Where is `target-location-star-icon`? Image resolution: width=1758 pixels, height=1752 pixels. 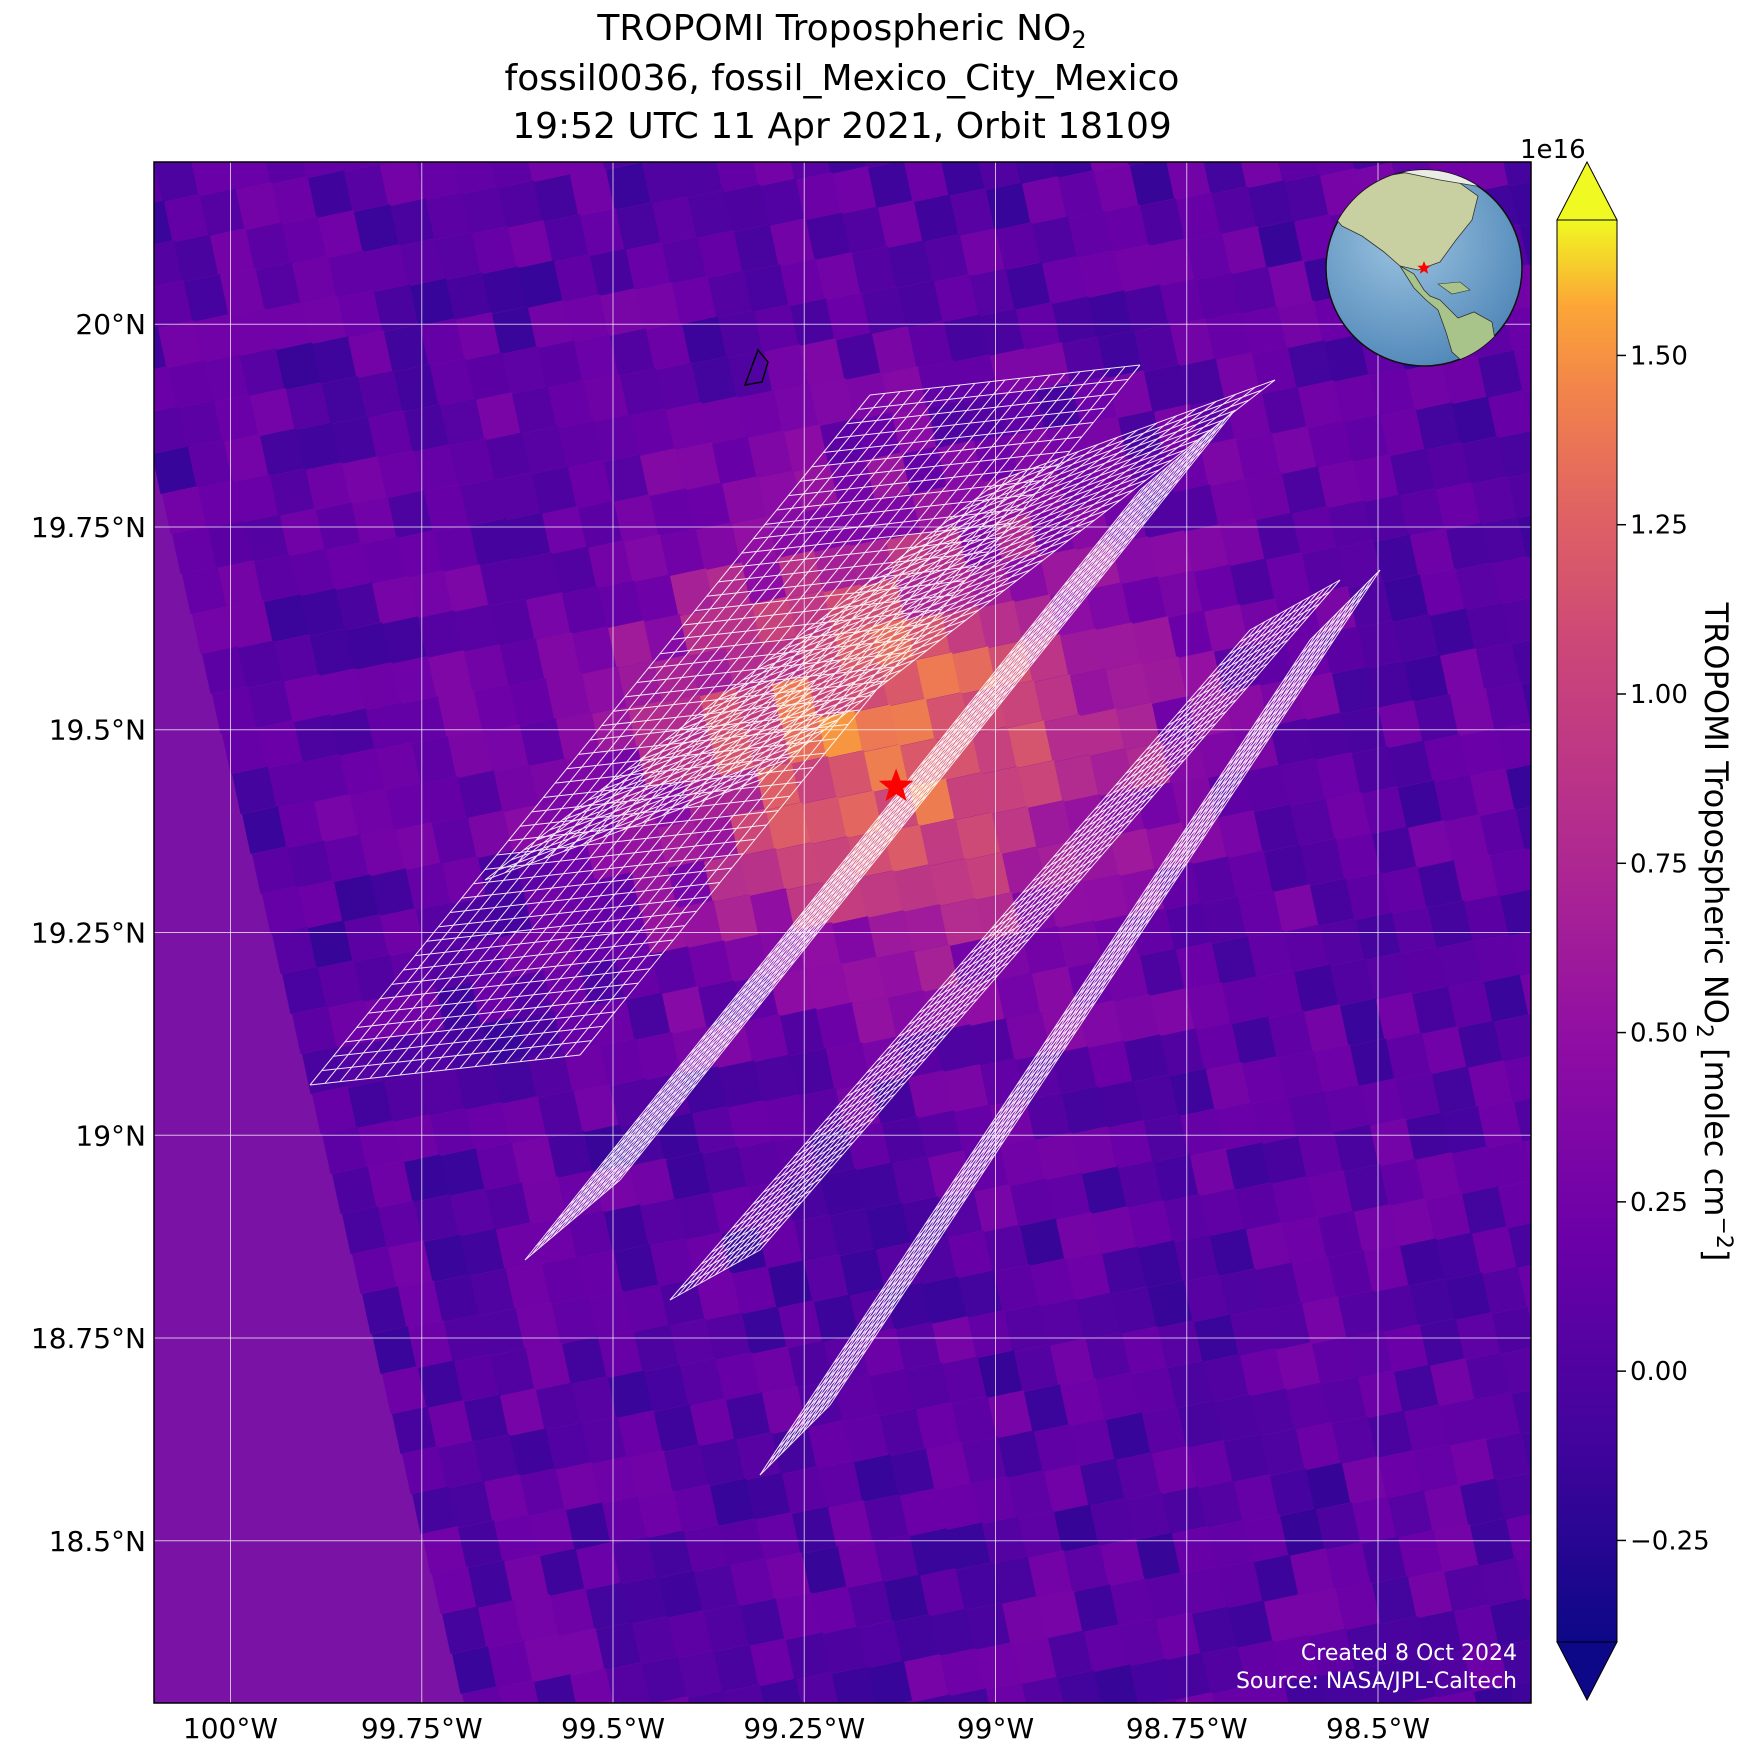 target-location-star-icon is located at coordinates (896, 785).